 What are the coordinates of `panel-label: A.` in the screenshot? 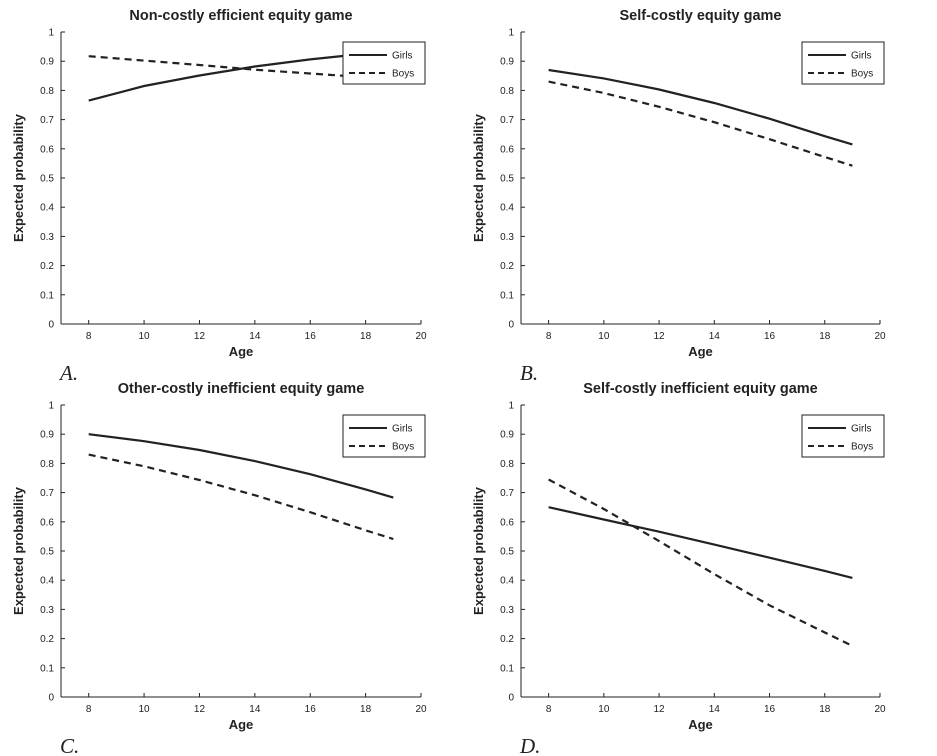 It's located at (68, 373).